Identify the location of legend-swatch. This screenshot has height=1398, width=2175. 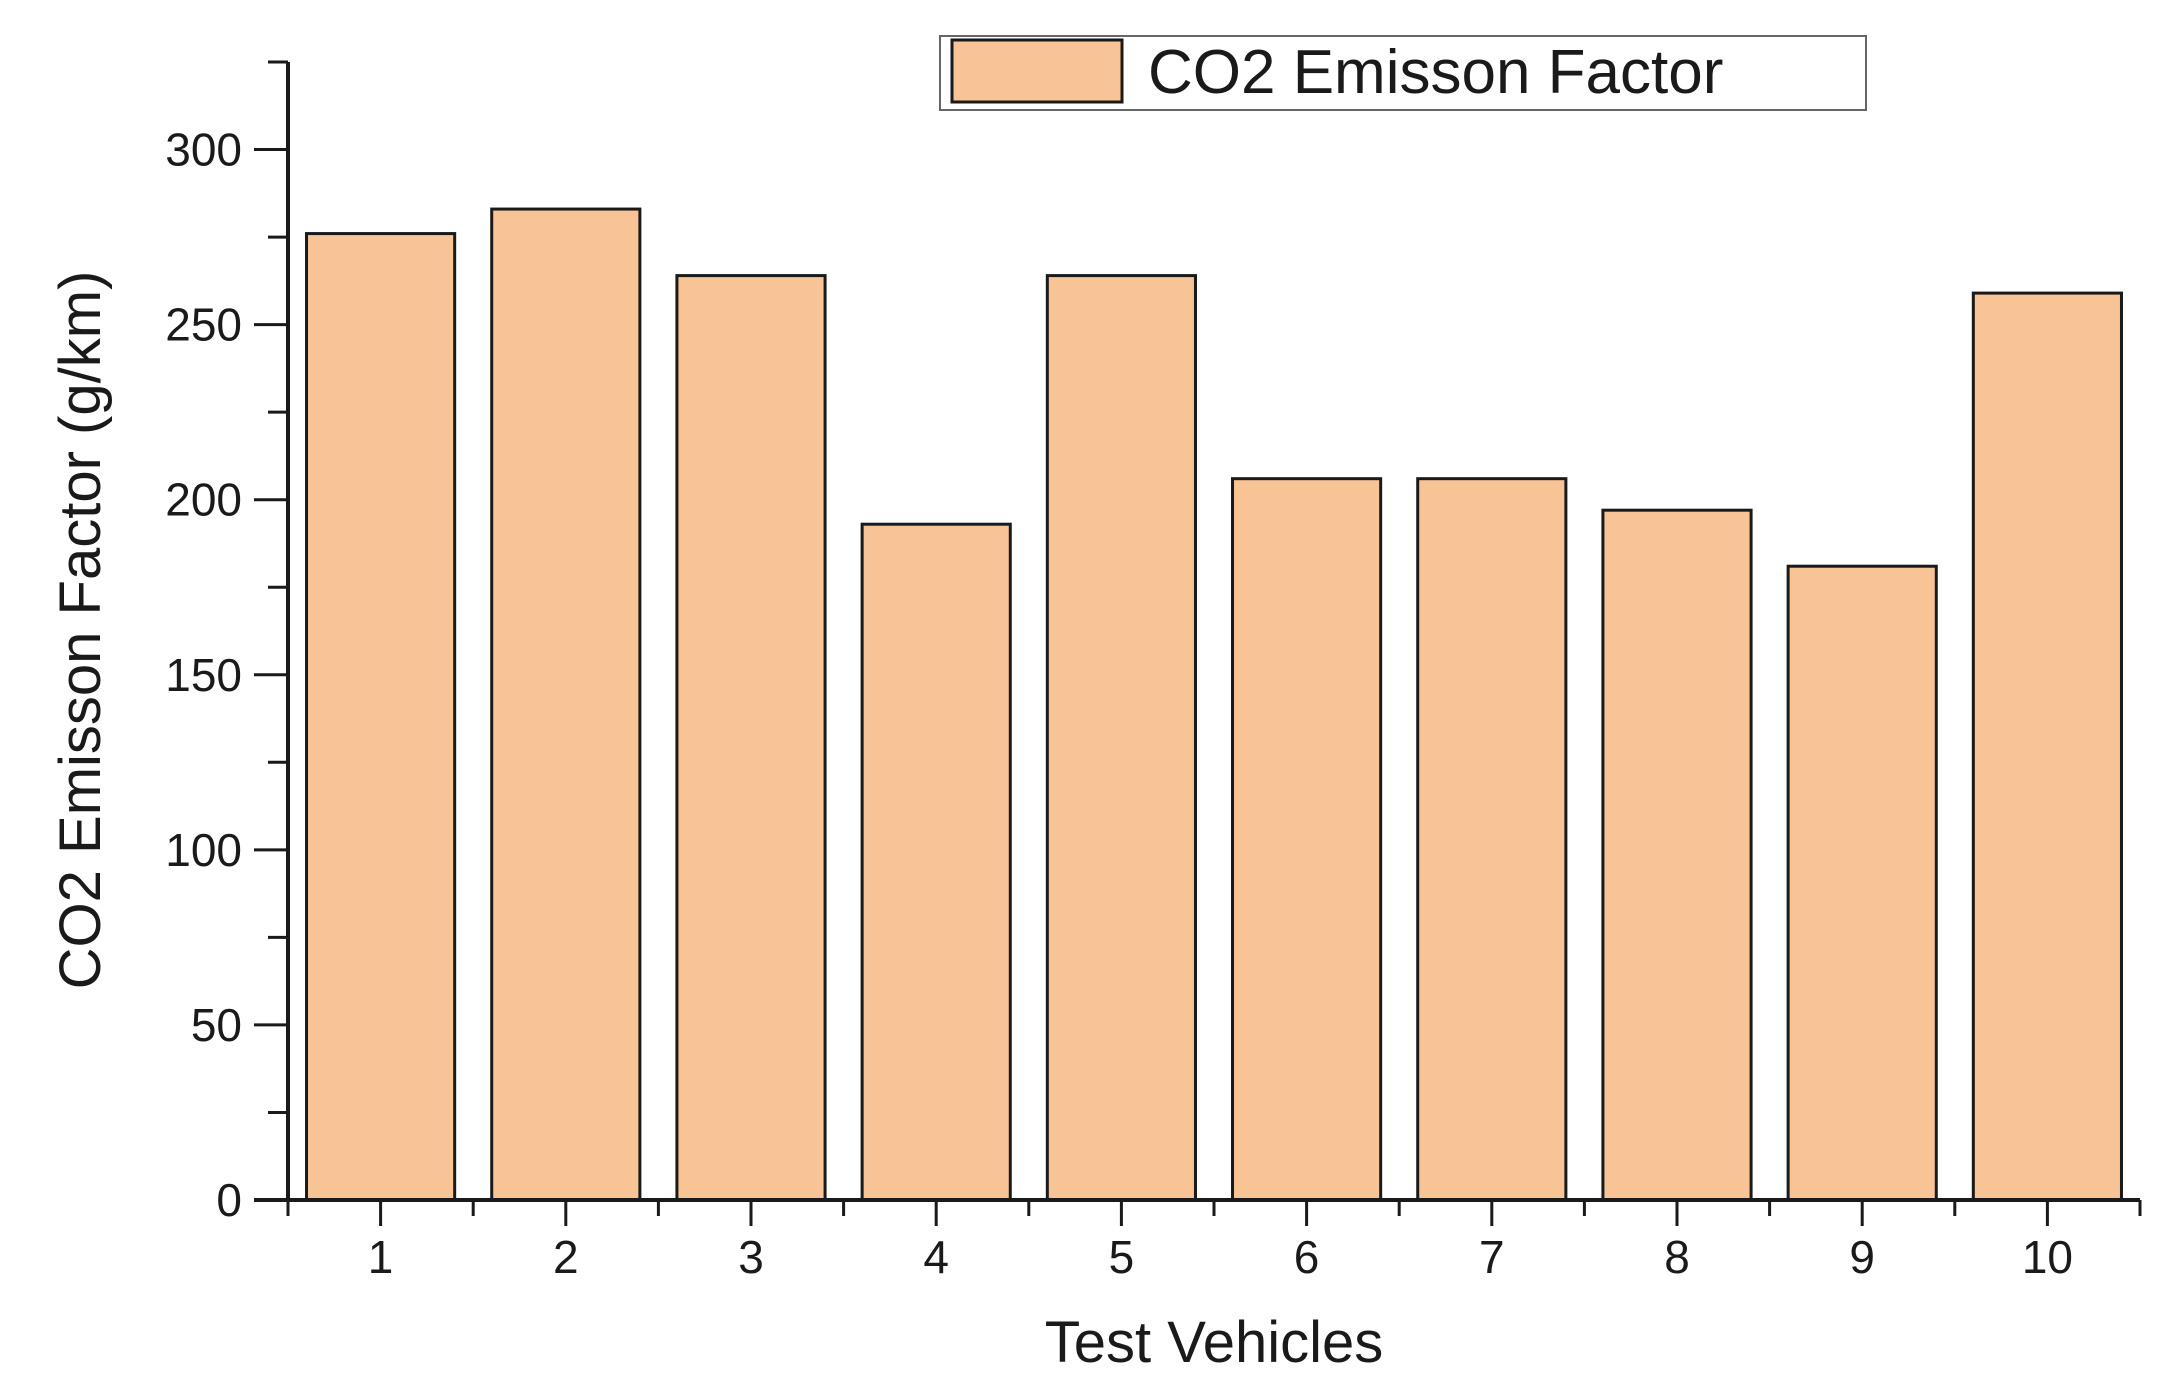
(1037, 71).